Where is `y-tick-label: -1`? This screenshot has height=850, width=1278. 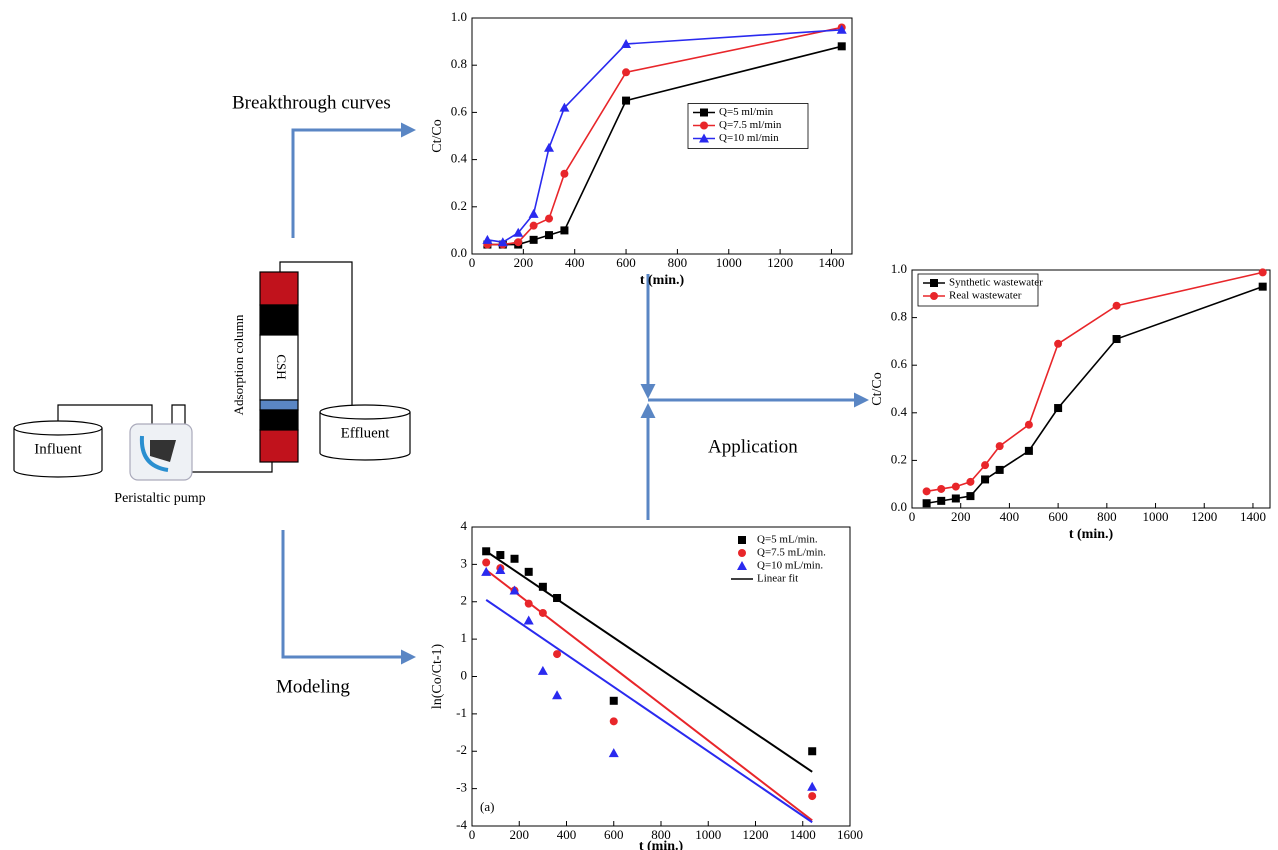 y-tick-label: -1 is located at coordinates (461, 712).